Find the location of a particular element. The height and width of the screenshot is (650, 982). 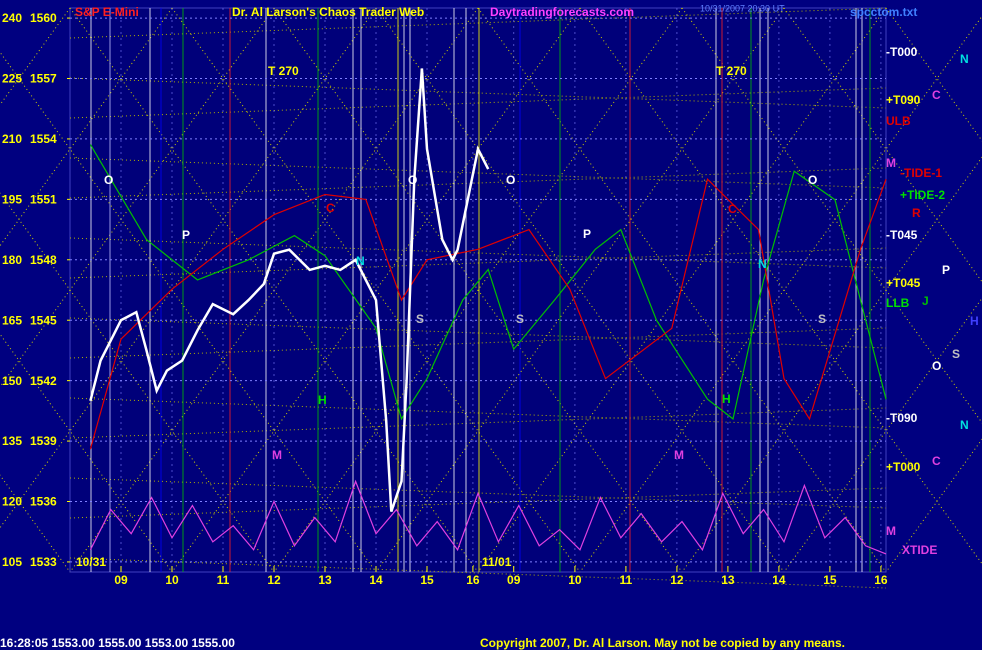

y-tick-label: 1554 is located at coordinates (43, 139).